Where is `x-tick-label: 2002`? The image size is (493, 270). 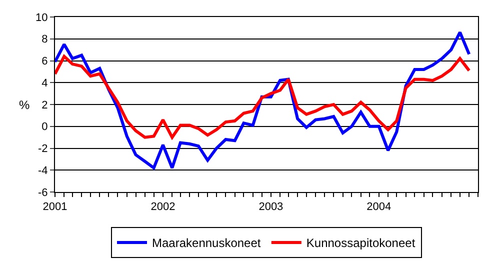 x-tick-label: 2002 is located at coordinates (163, 207).